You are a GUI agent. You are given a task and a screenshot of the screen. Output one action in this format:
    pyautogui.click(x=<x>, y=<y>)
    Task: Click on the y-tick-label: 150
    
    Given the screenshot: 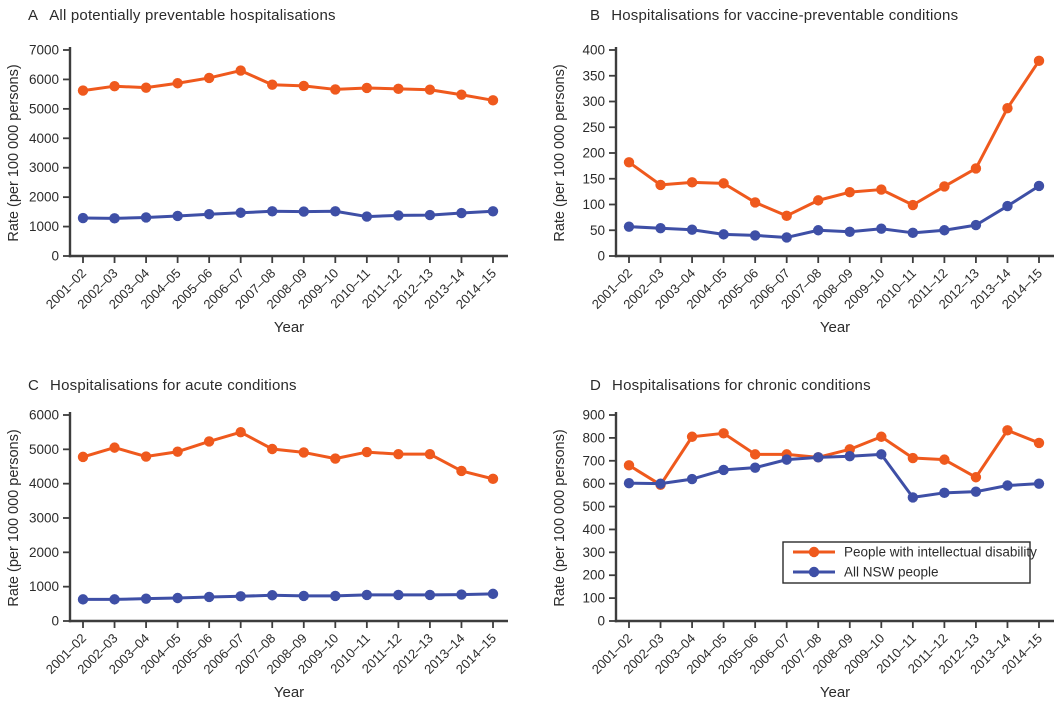 What is the action you would take?
    pyautogui.click(x=593, y=178)
    